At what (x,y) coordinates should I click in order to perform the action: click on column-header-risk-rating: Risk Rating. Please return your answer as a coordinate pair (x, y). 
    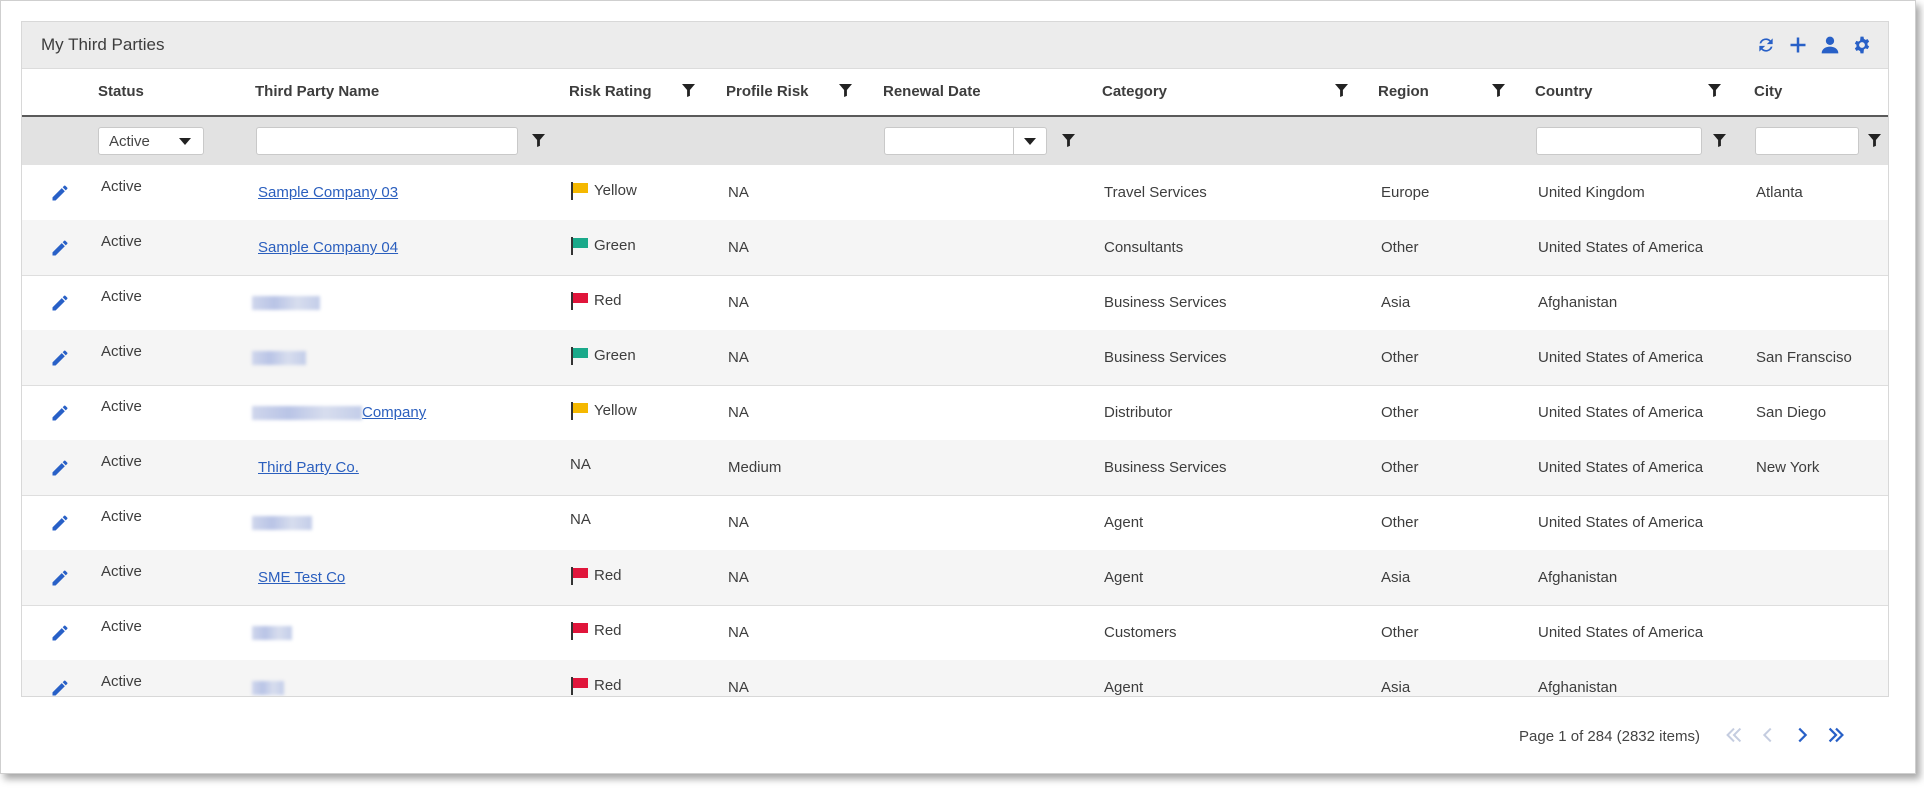
    Looking at the image, I should click on (610, 91).